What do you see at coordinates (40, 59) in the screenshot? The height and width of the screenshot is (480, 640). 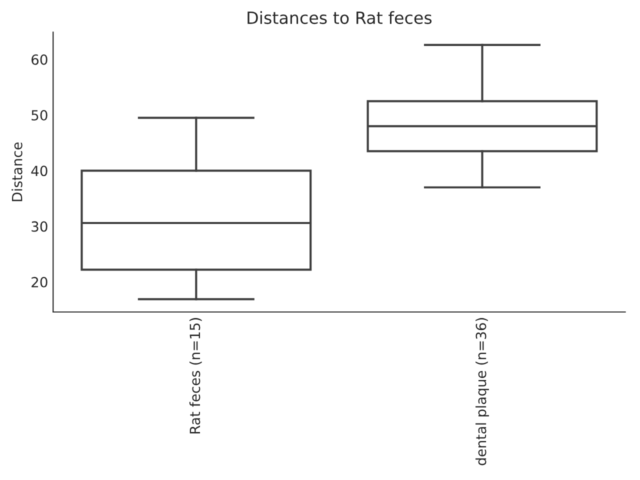 I see `y-tick-label: 60` at bounding box center [40, 59].